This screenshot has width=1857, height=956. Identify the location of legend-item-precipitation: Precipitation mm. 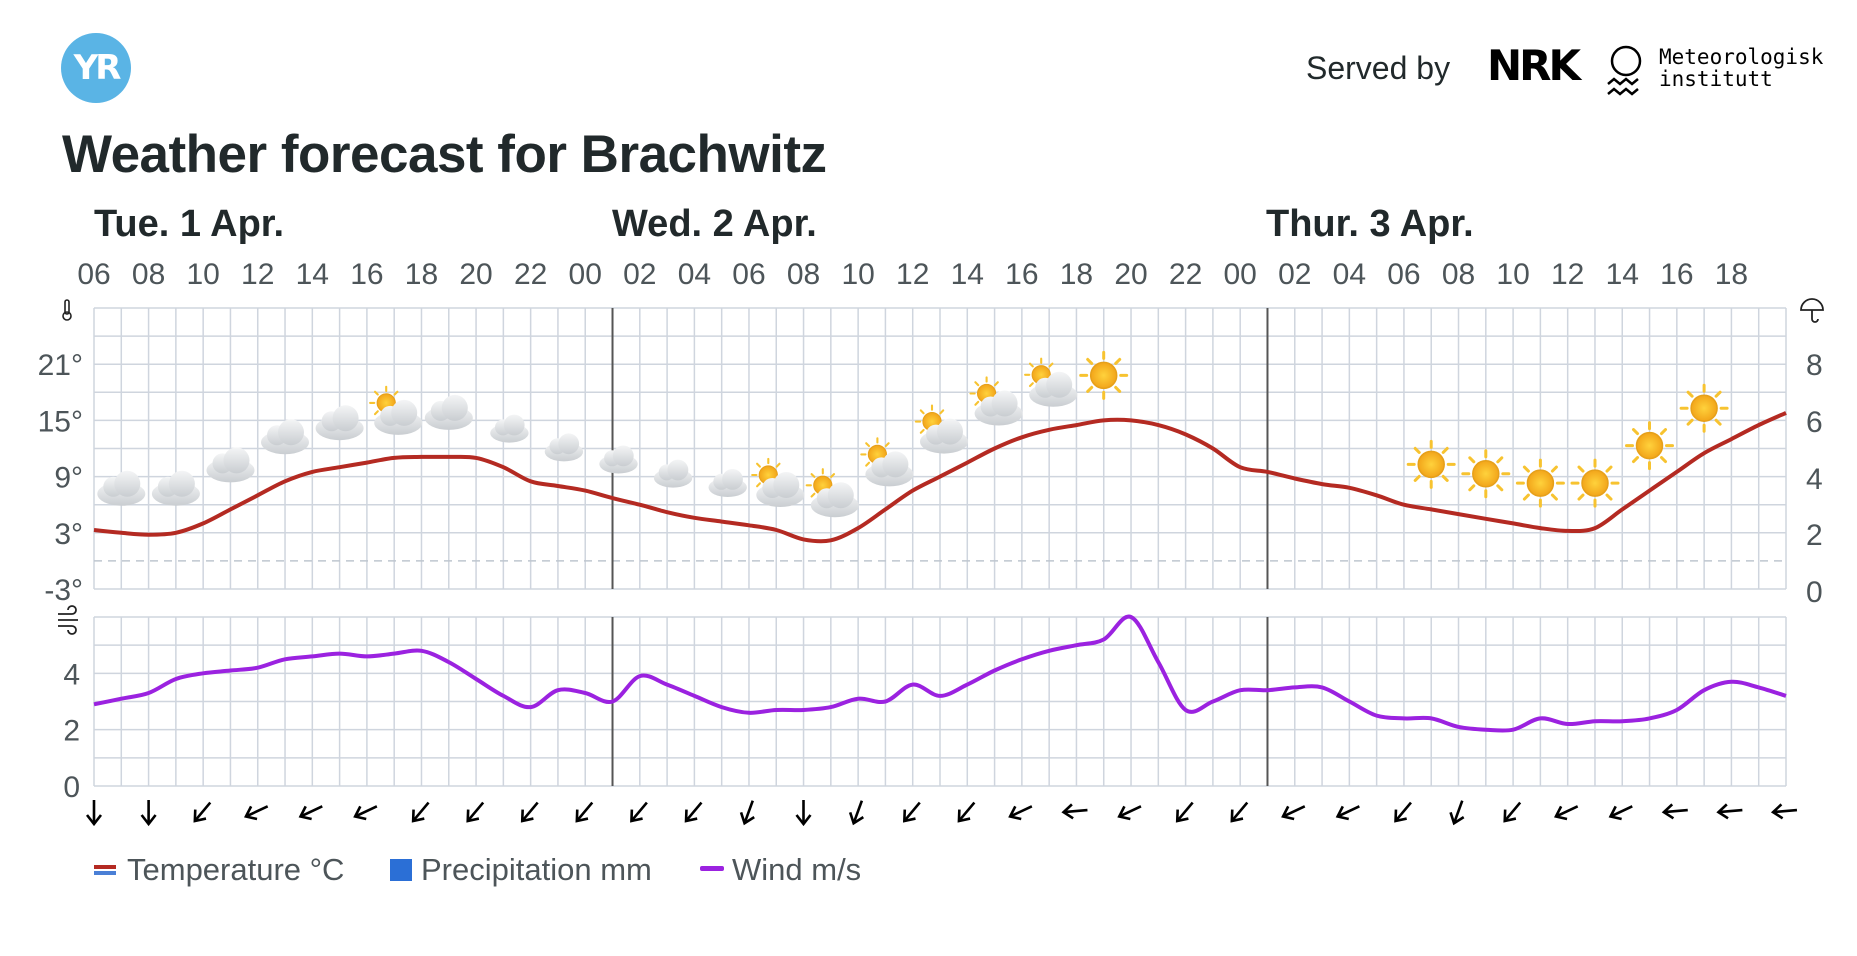
(521, 869).